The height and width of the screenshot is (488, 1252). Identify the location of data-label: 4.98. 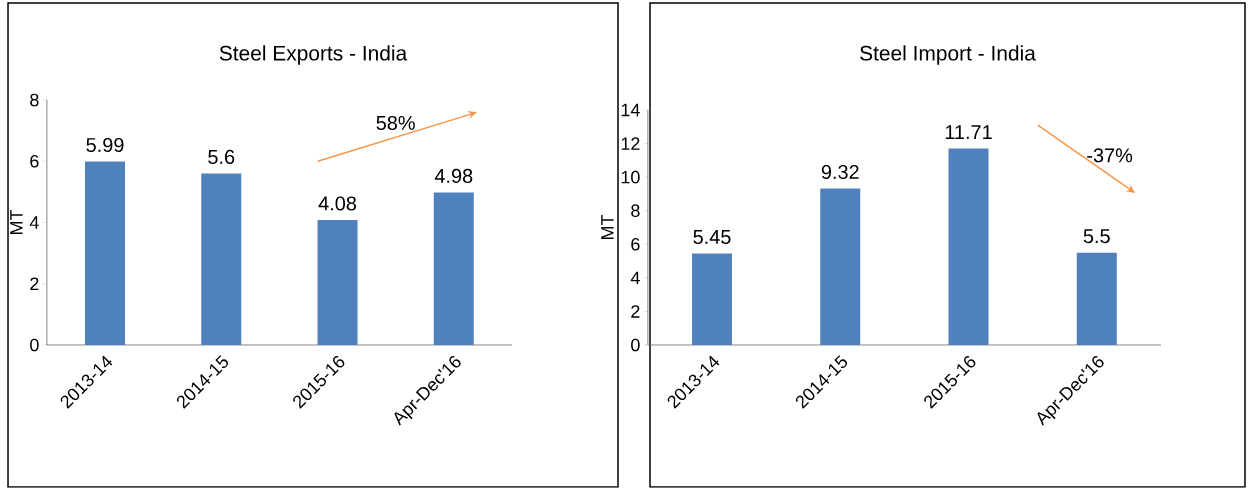
(453, 176).